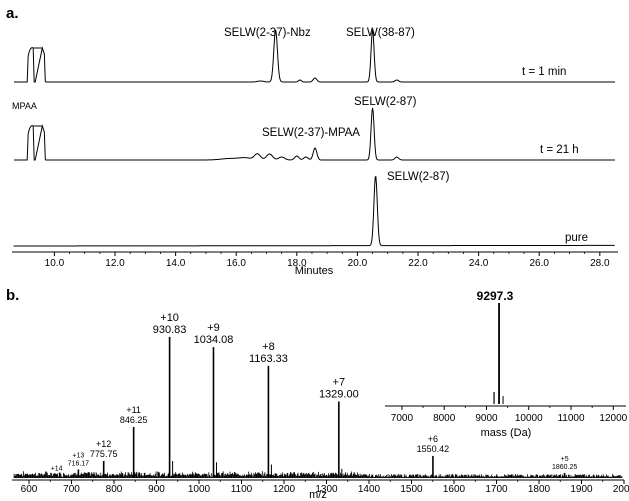  Describe the element at coordinates (57, 469) in the screenshot. I see `charge-label: +14` at that location.